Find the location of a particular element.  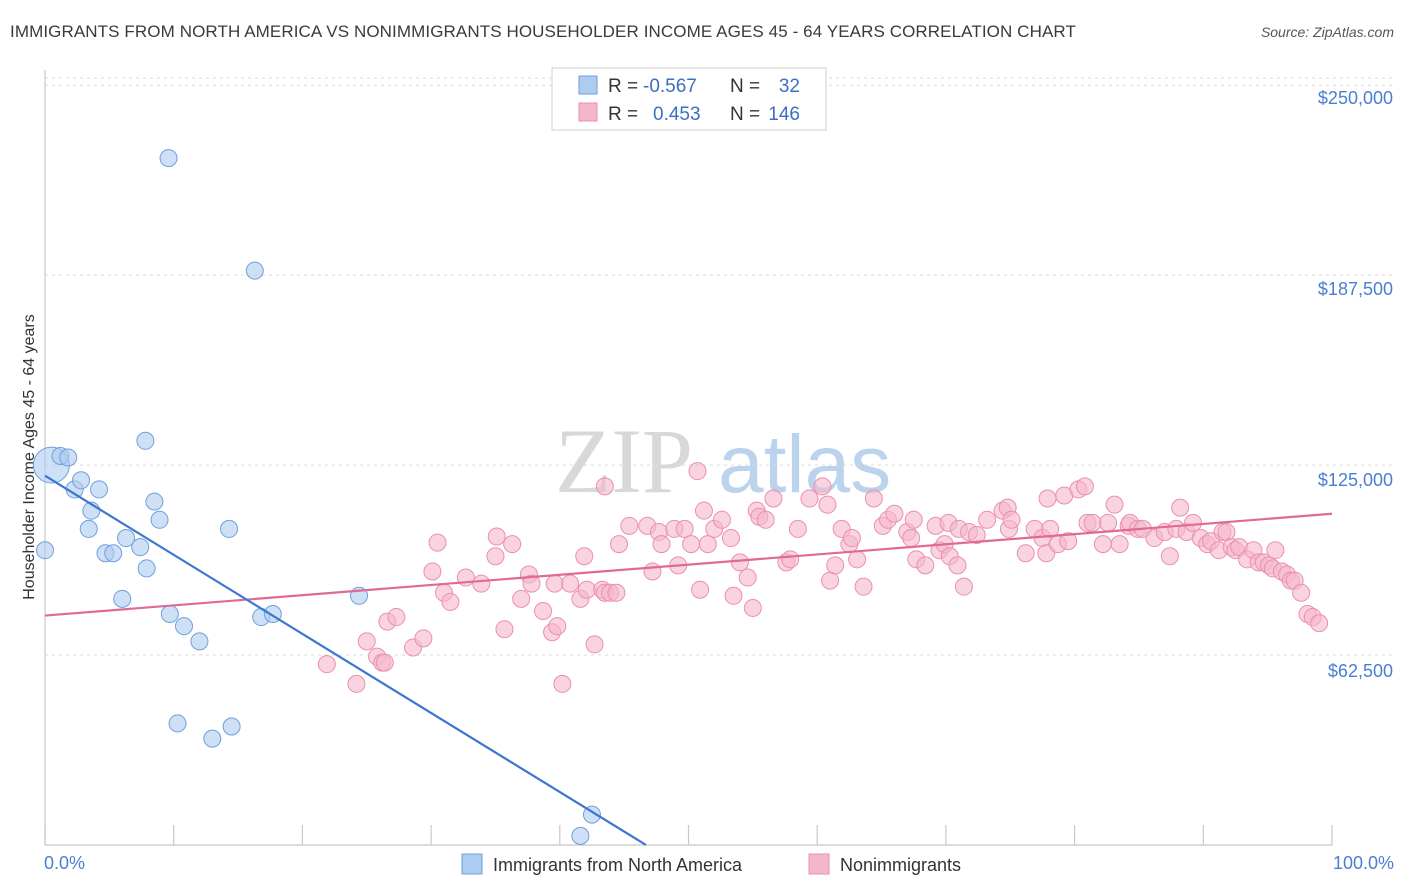

stats-legend: R = -0.567 N = 32 R = 0.453 N = 146 is located at coordinates (689, 99).